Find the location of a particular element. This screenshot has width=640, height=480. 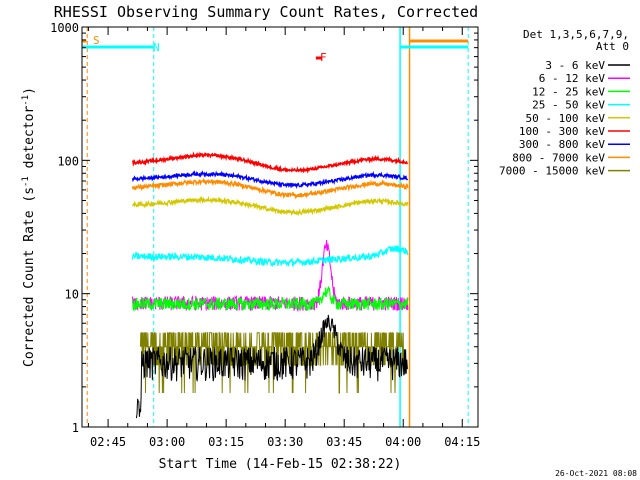

series-line-100-300-kev is located at coordinates (269, 162).